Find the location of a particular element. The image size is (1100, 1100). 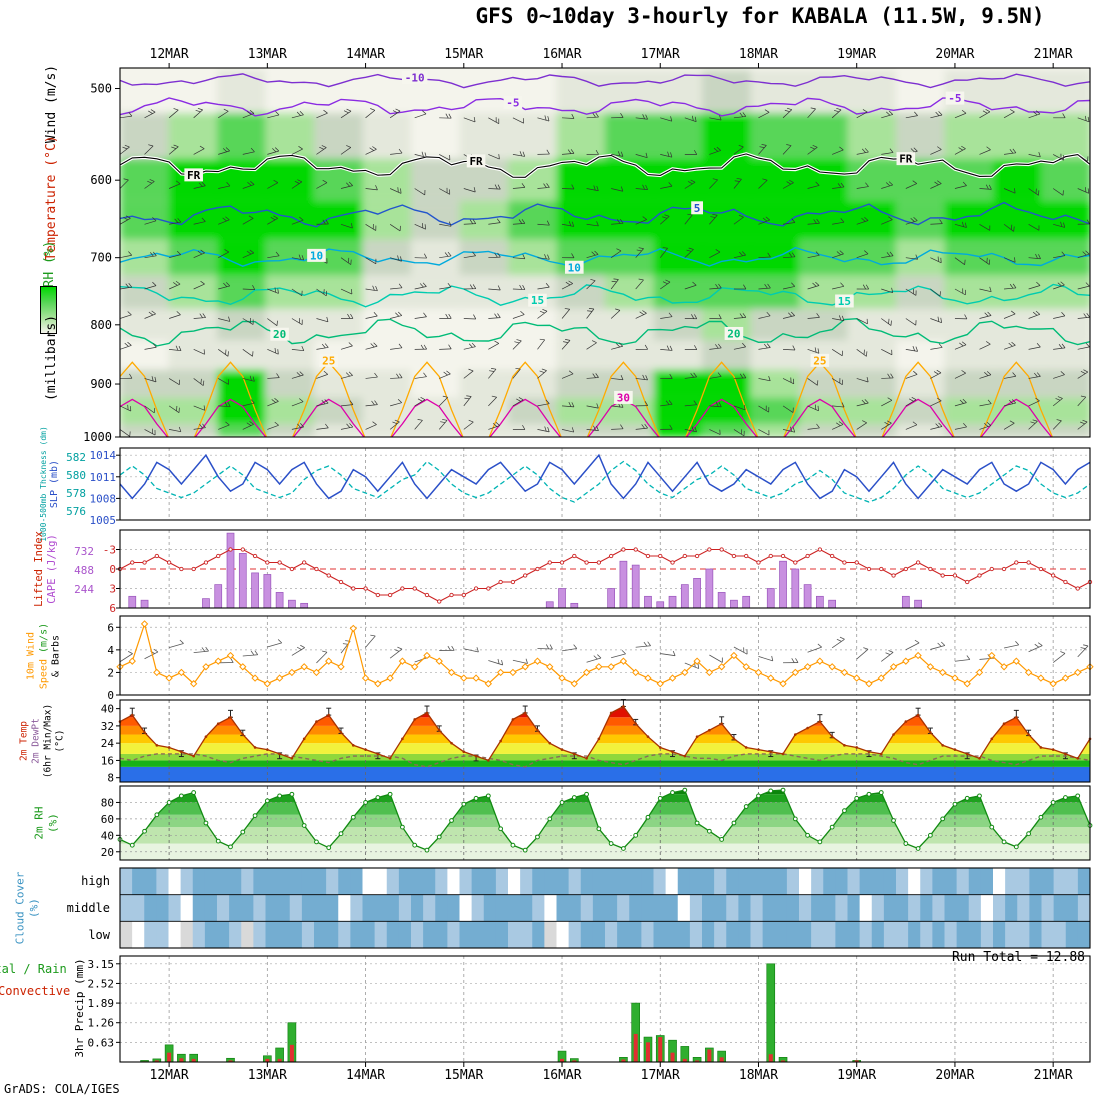

svg-text: 582 is located at coordinates (76, 457).